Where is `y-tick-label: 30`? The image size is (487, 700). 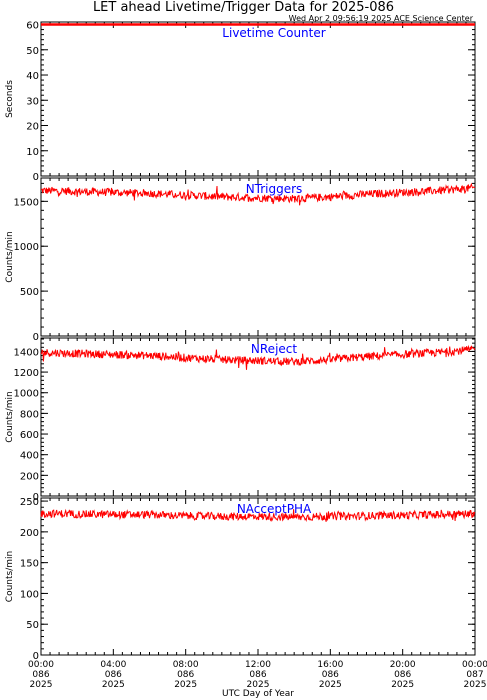
y-tick-label: 30 is located at coordinates (32, 101).